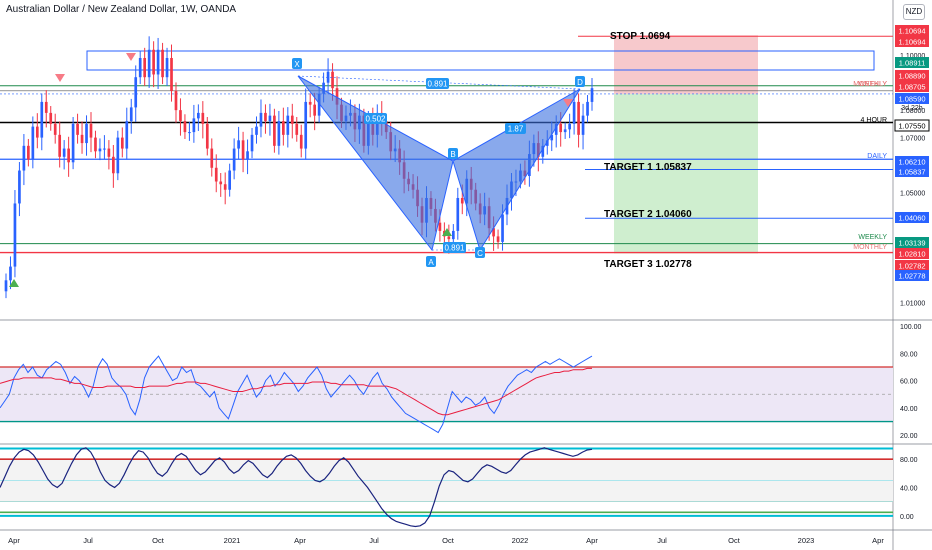 This screenshot has width=932, height=550. I want to click on x-axis-label: 2023, so click(806, 540).